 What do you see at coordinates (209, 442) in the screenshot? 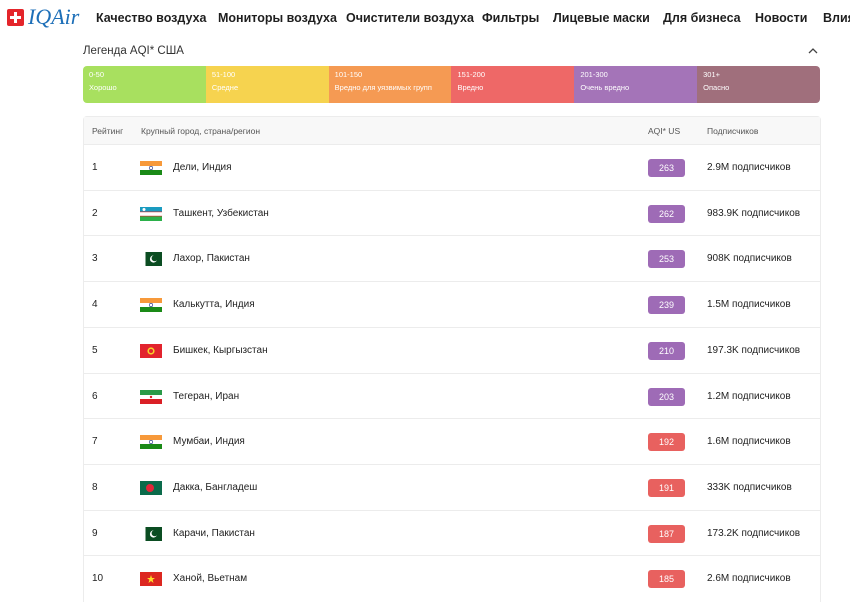
I see `city-name: Мумбаи, Индия` at bounding box center [209, 442].